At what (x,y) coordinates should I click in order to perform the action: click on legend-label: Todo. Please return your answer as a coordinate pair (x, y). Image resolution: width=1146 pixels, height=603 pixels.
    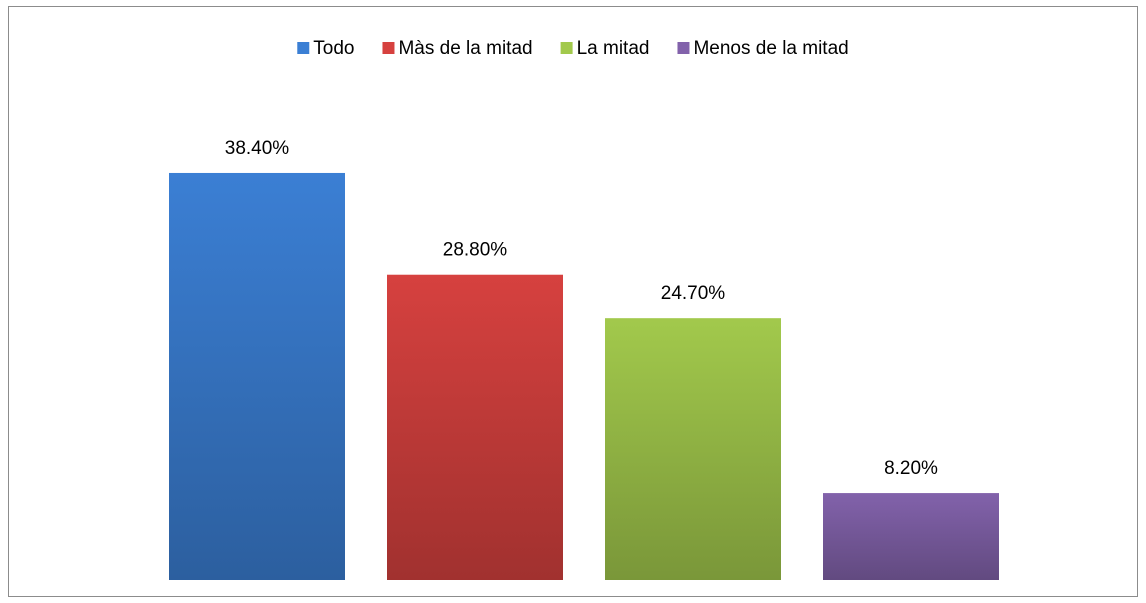
    Looking at the image, I should click on (333, 48).